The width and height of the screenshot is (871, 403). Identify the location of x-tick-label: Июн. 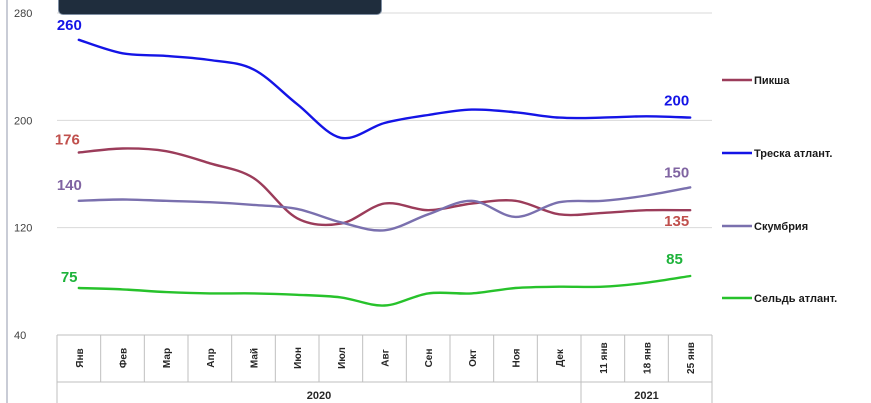
(298, 358).